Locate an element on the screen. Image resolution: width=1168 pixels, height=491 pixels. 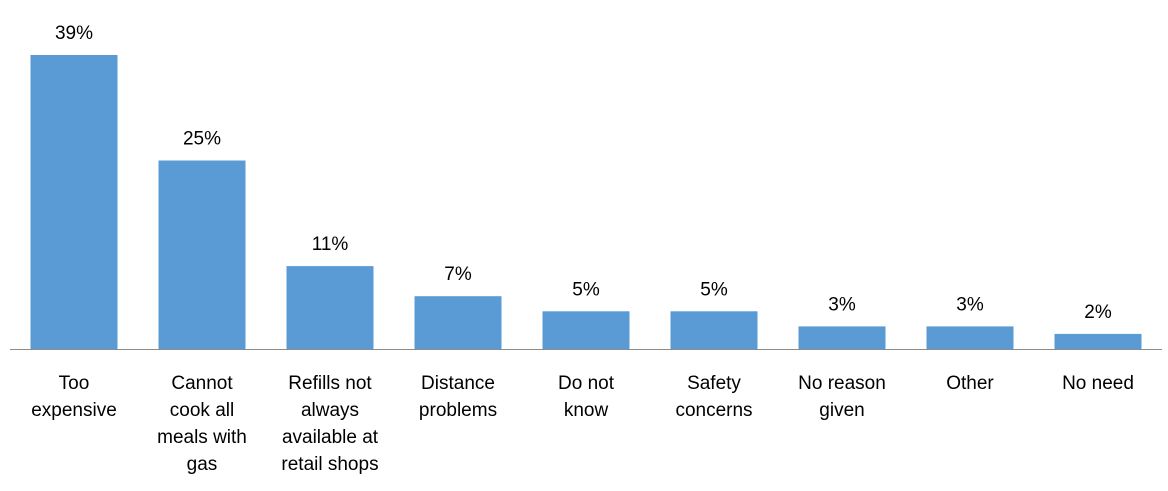
category-label-line: problems is located at coordinates (458, 410).